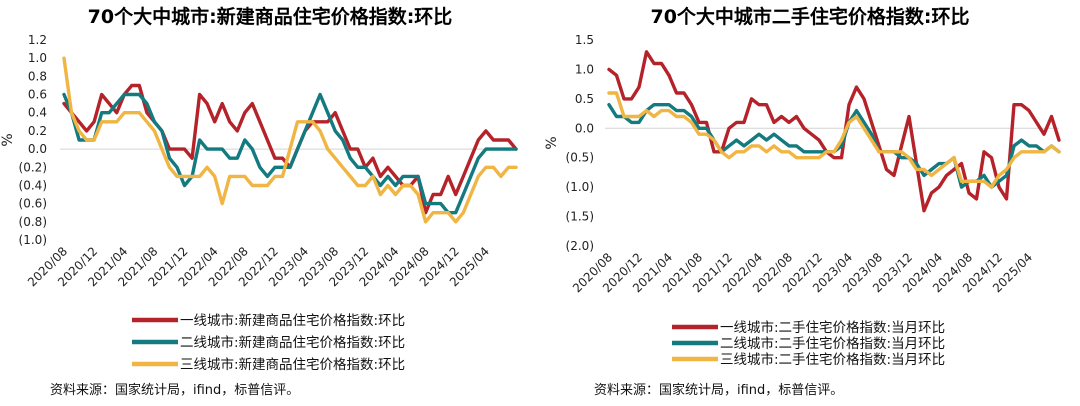  What do you see at coordinates (832, 327) in the screenshot?
I see `legend-label-tier1: 一线城市:二手住宅价格指数:当月环比` at bounding box center [832, 327].